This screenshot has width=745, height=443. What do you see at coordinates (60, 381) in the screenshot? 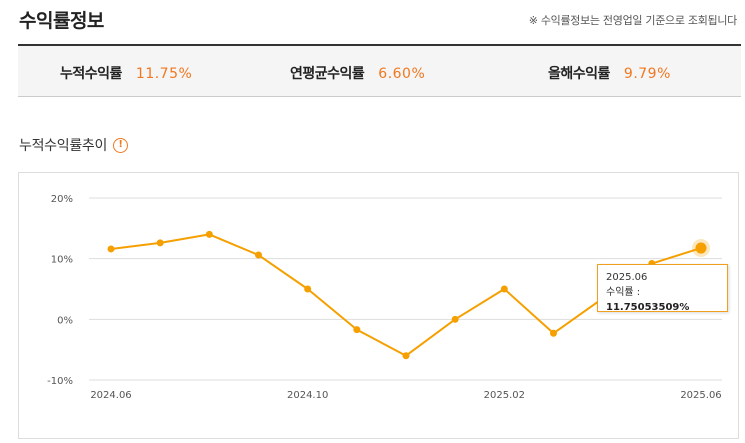
I see `y-tick-label: -10%` at bounding box center [60, 381].